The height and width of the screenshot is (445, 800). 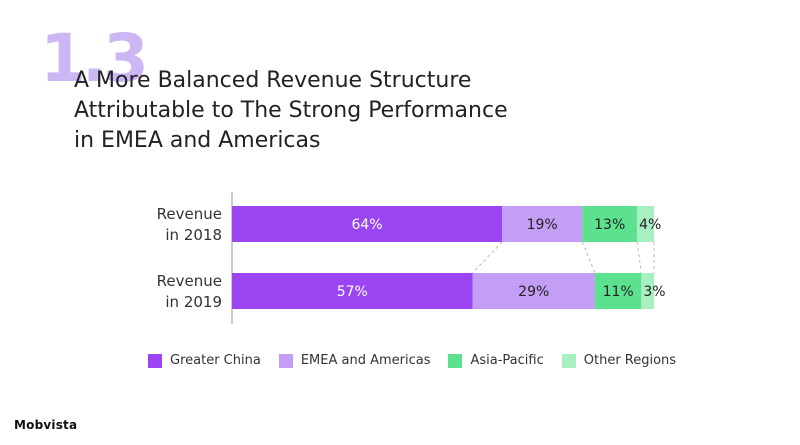 I want to click on data-label: 19%, so click(x=542, y=225).